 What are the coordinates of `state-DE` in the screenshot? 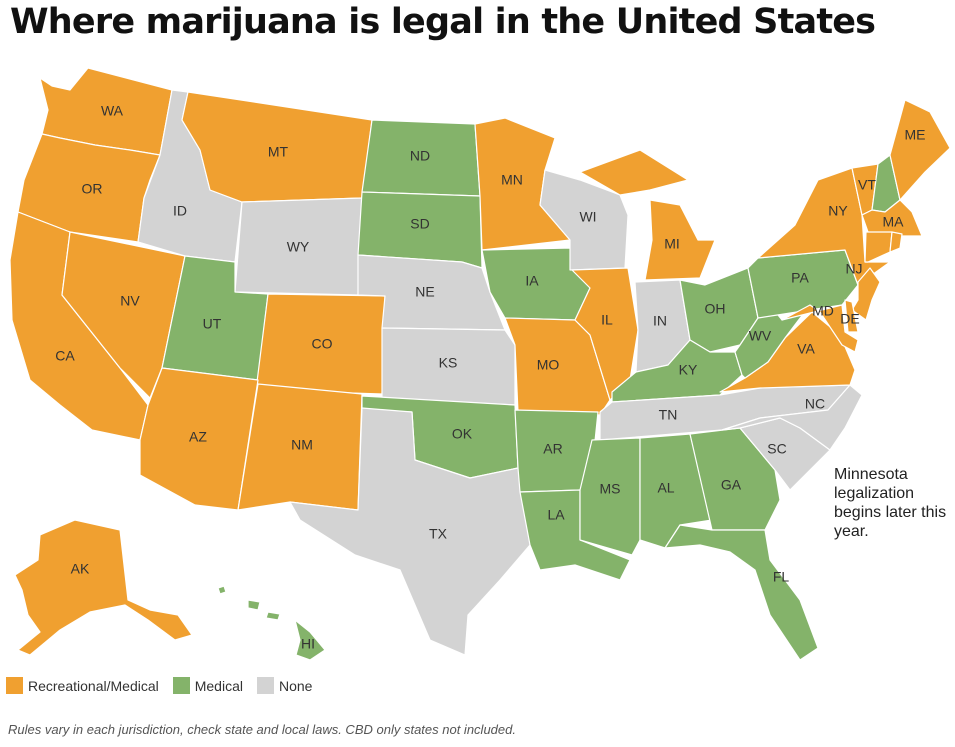 It's located at (851, 316).